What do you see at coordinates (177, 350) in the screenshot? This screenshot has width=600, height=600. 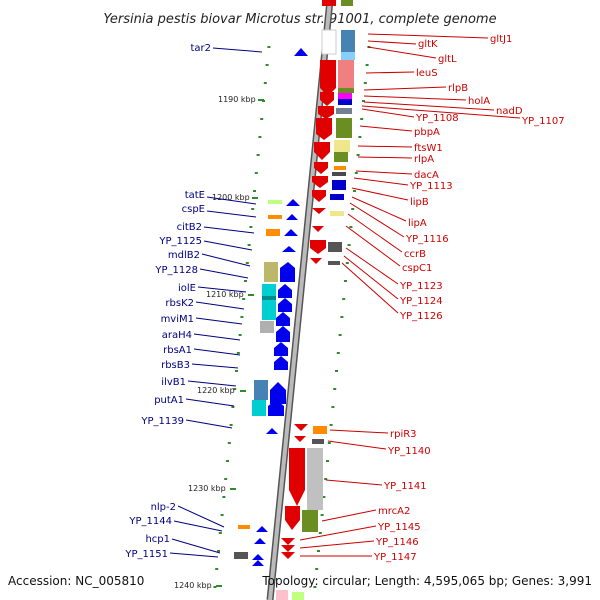 I see `gene-label: rbsA1` at bounding box center [177, 350].